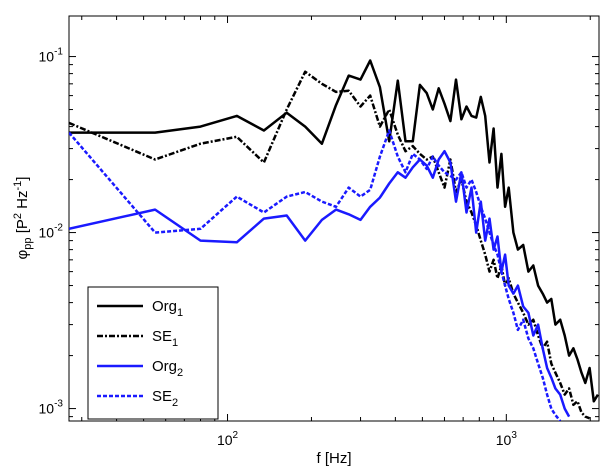 This screenshot has height=471, width=602. I want to click on y-tick-label: 10⁻², so click(51, 232).